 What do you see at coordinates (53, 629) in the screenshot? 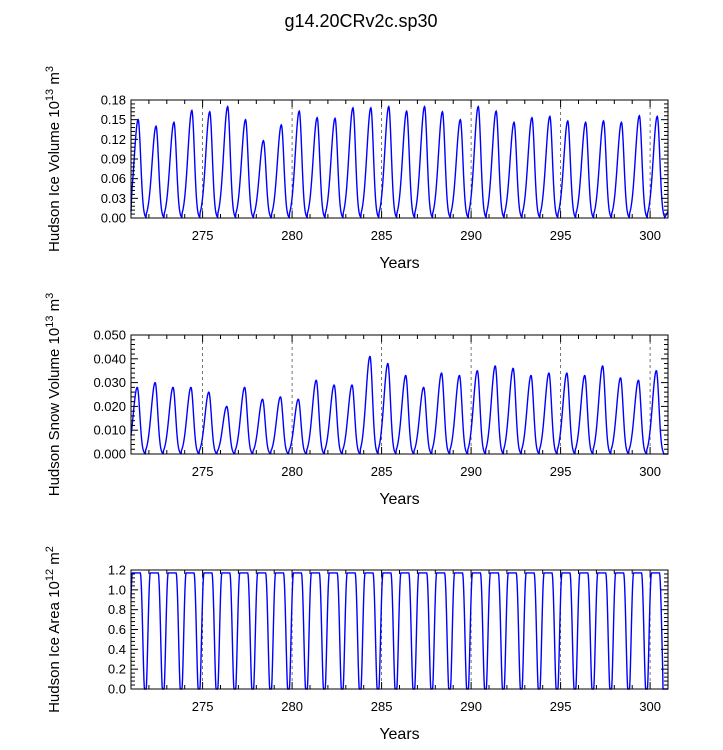
I see `y-axis-label: Hudson Ice Area 1012 m2` at bounding box center [53, 629].